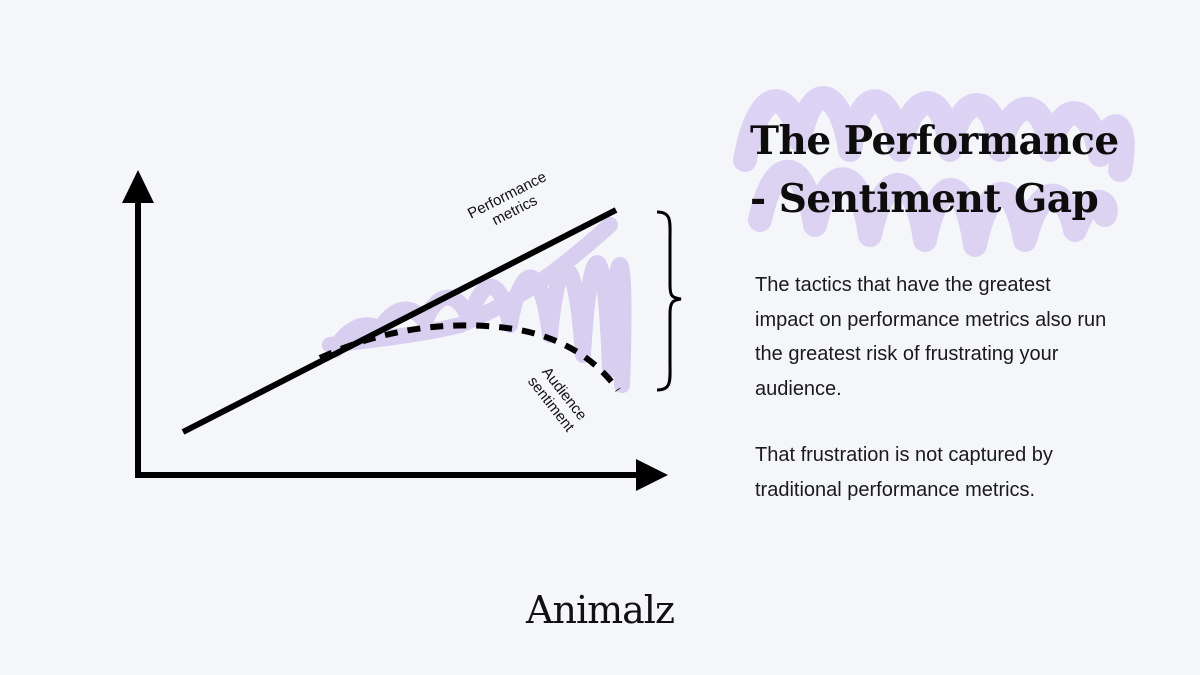 Image resolution: width=1200 pixels, height=675 pixels. Describe the element at coordinates (477, 305) in the screenshot. I see `gap-highlight-scribble` at that location.